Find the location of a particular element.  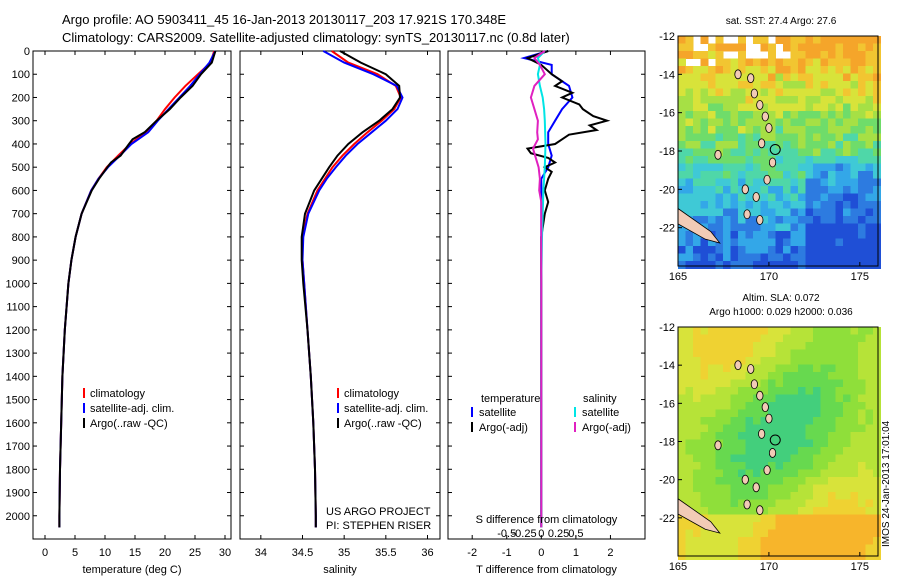

legend-title-temperature: temperature is located at coordinates (510, 399).